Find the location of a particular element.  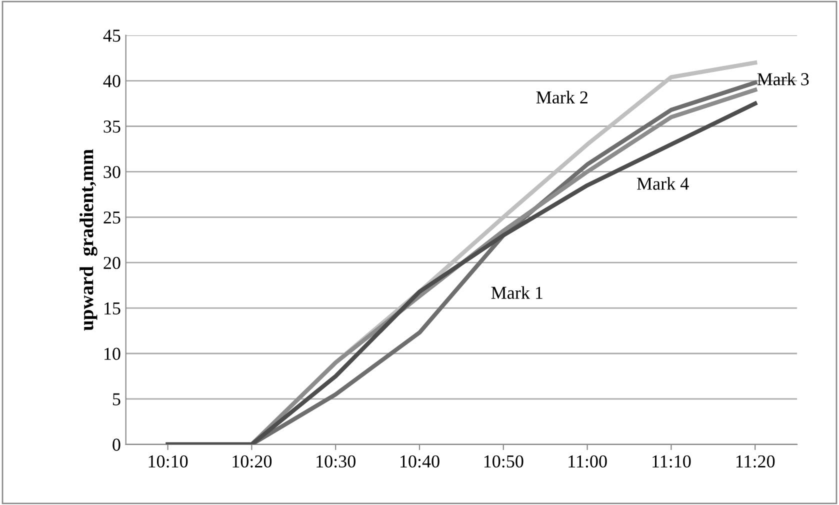

y-tick-label: 30 is located at coordinates (112, 172).